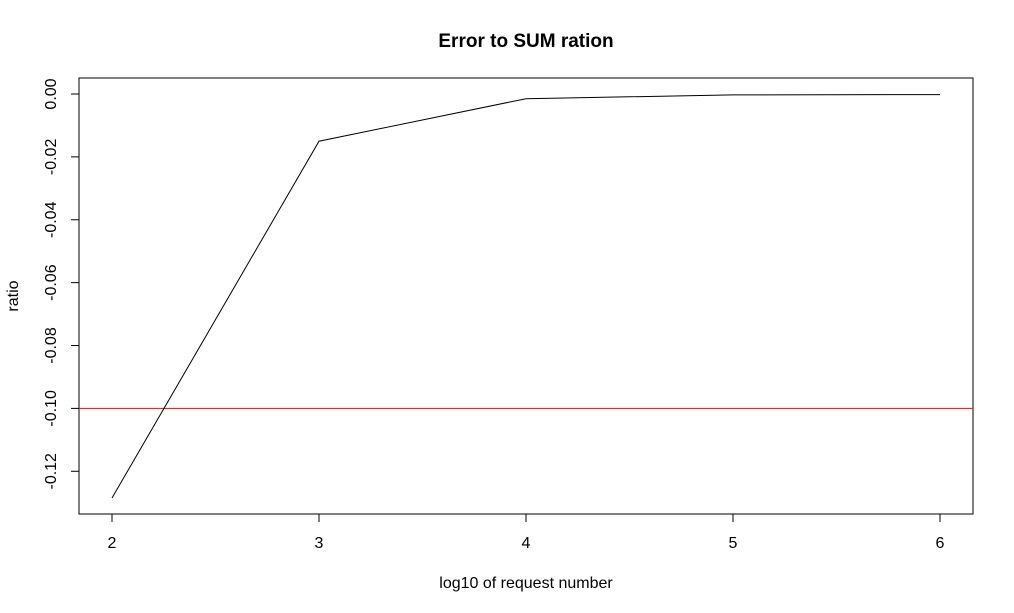 This screenshot has width=1014, height=613. I want to click on x-tick-label: 5, so click(733, 543).